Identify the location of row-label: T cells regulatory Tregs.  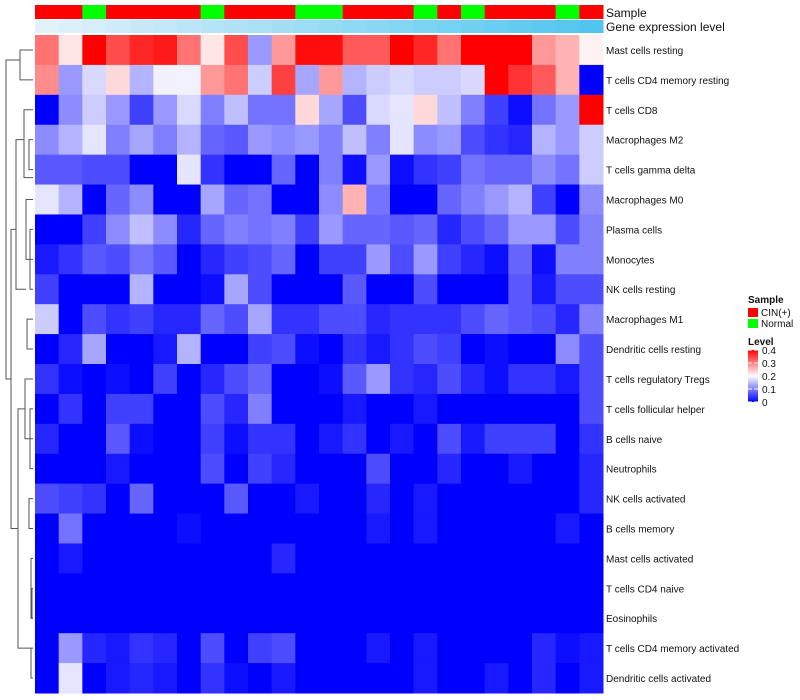
(658, 380).